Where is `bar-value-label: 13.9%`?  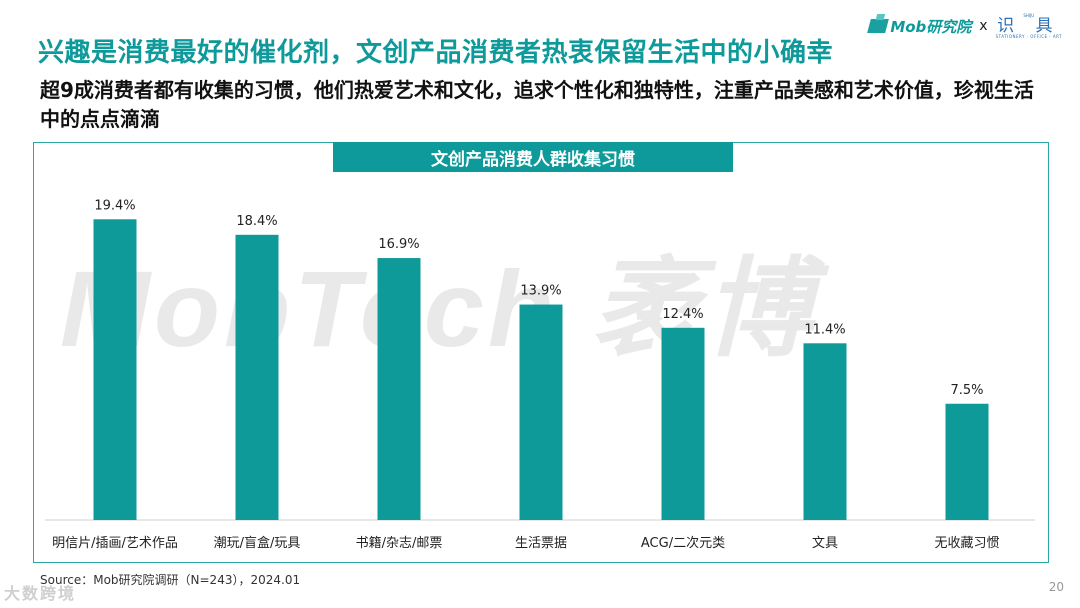
bar-value-label: 13.9% is located at coordinates (540, 291).